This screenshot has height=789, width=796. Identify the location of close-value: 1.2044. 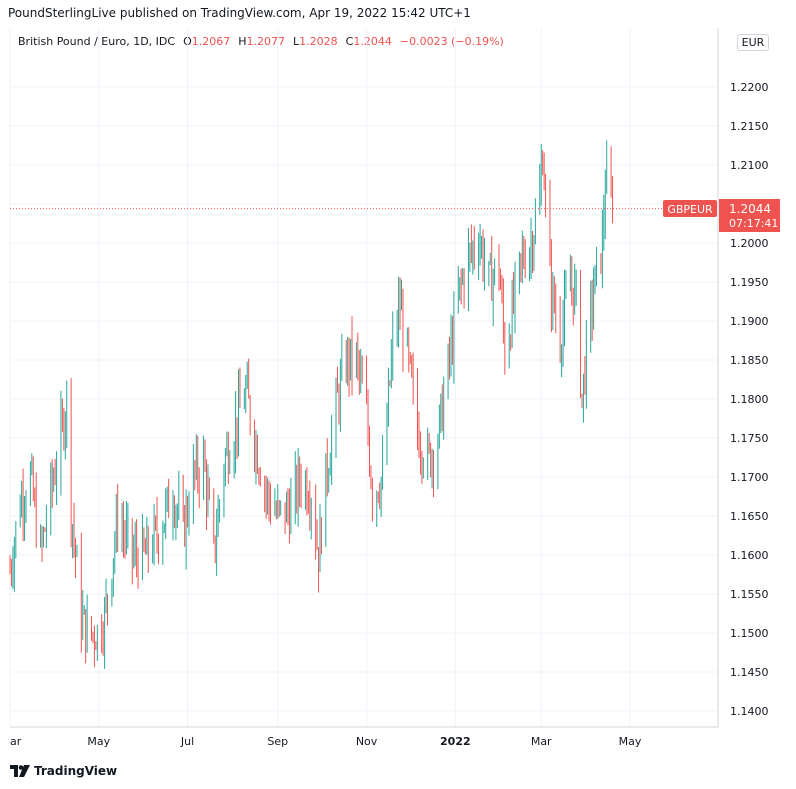
(372, 41).